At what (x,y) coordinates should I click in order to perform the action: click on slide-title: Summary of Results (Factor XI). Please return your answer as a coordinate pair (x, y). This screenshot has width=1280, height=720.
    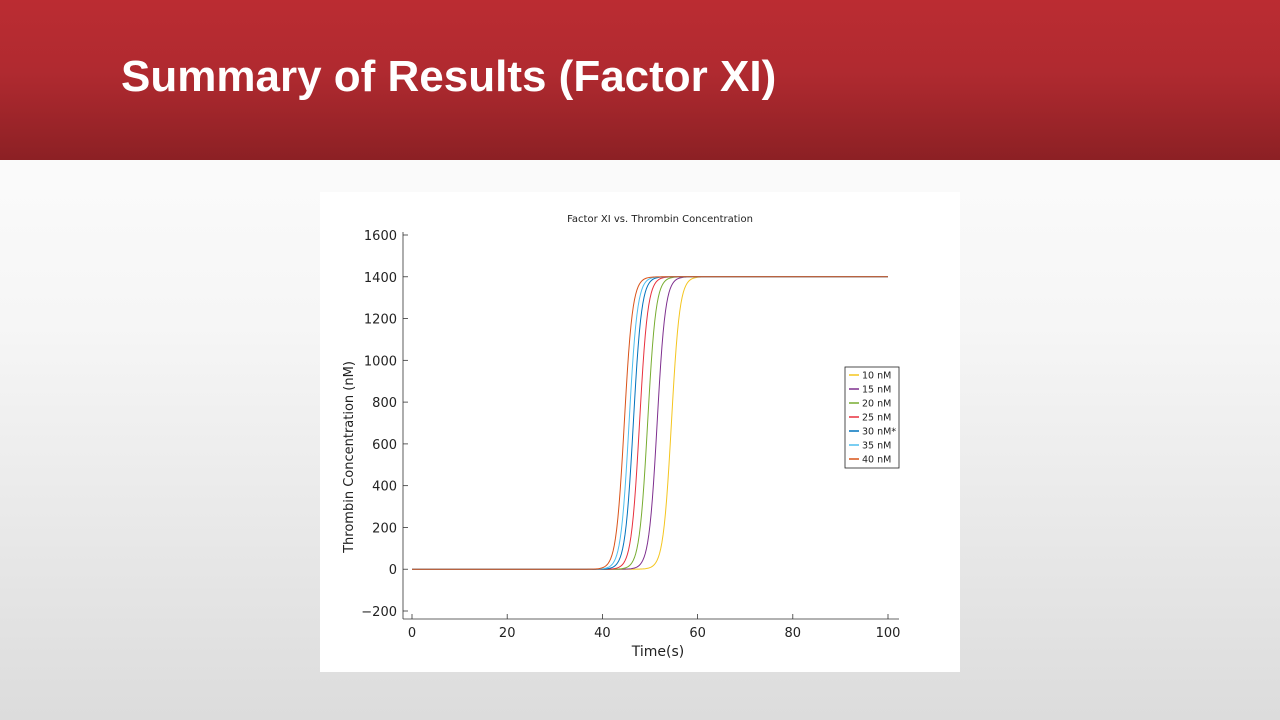
    Looking at the image, I should click on (449, 76).